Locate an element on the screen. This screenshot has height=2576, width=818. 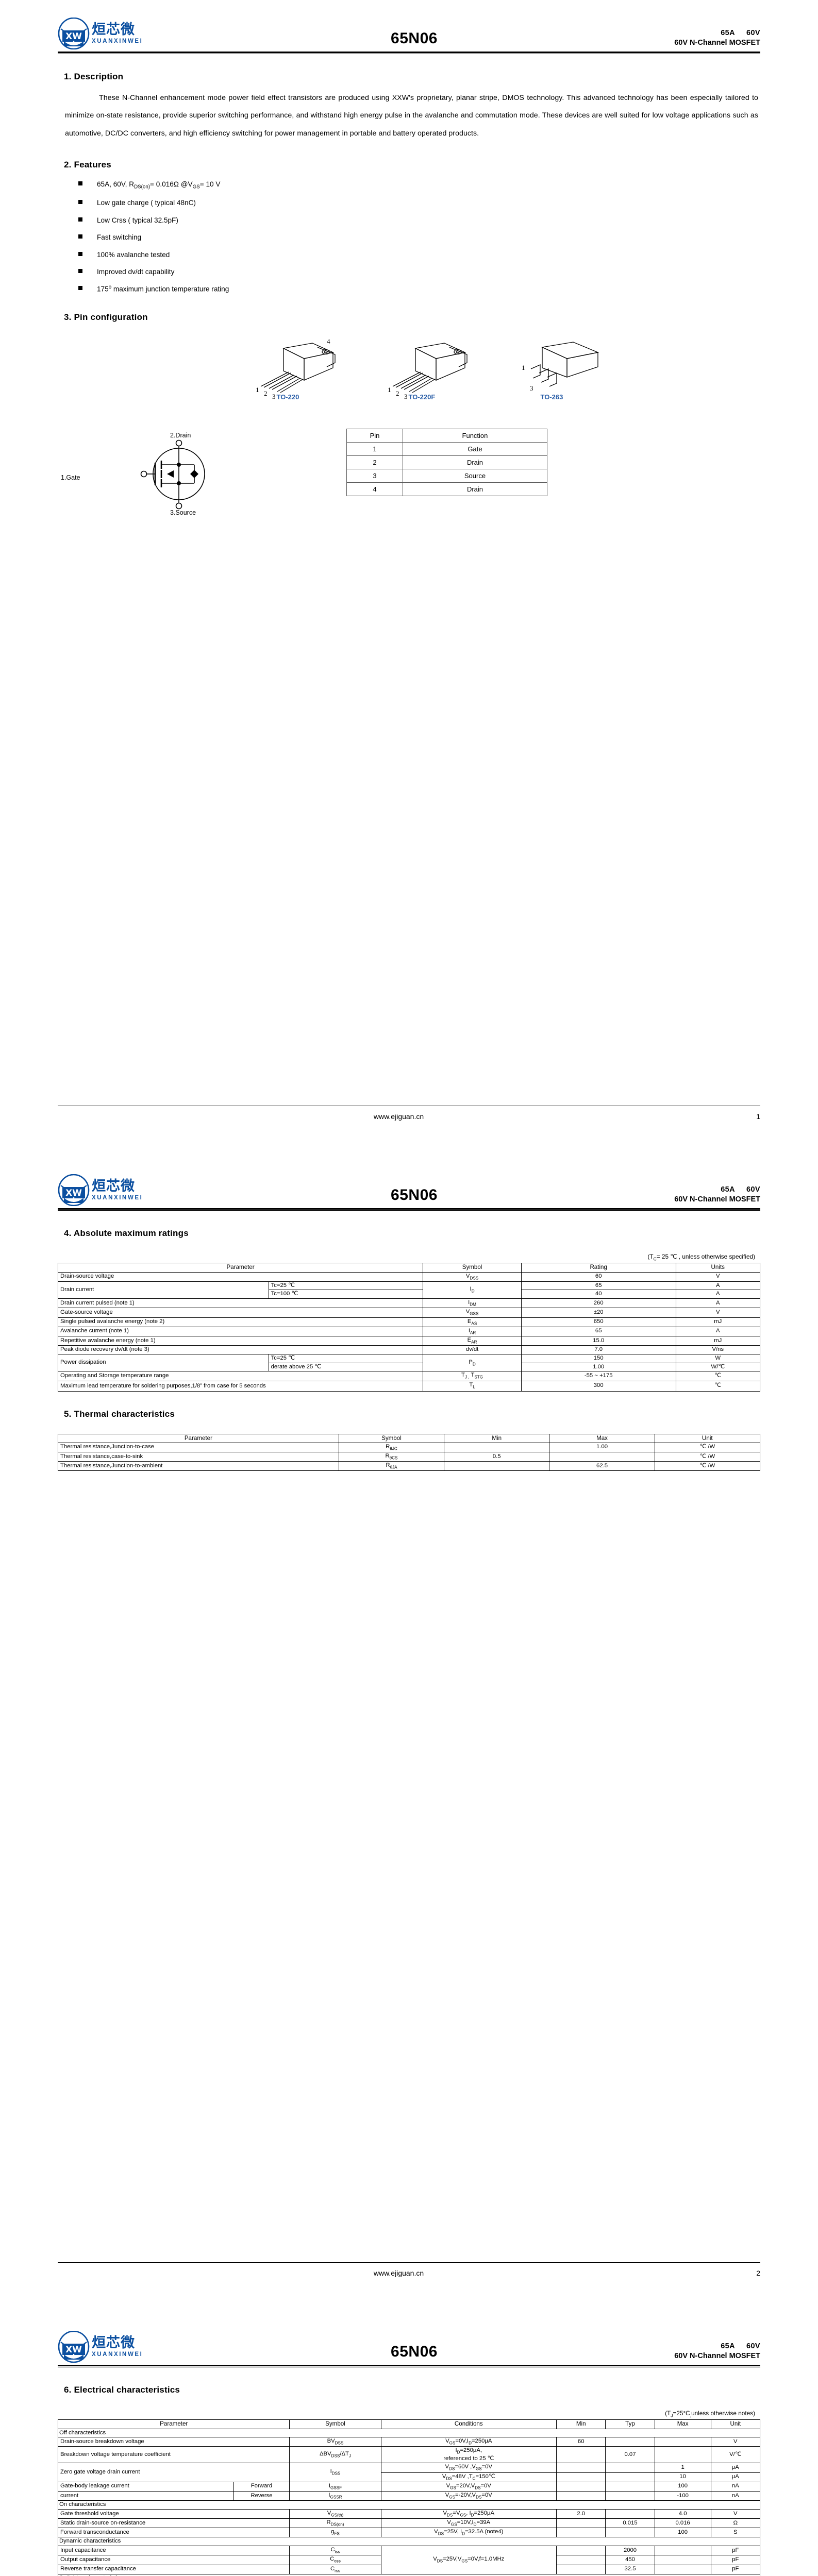
part-number: 65N06 is located at coordinates (414, 2351).